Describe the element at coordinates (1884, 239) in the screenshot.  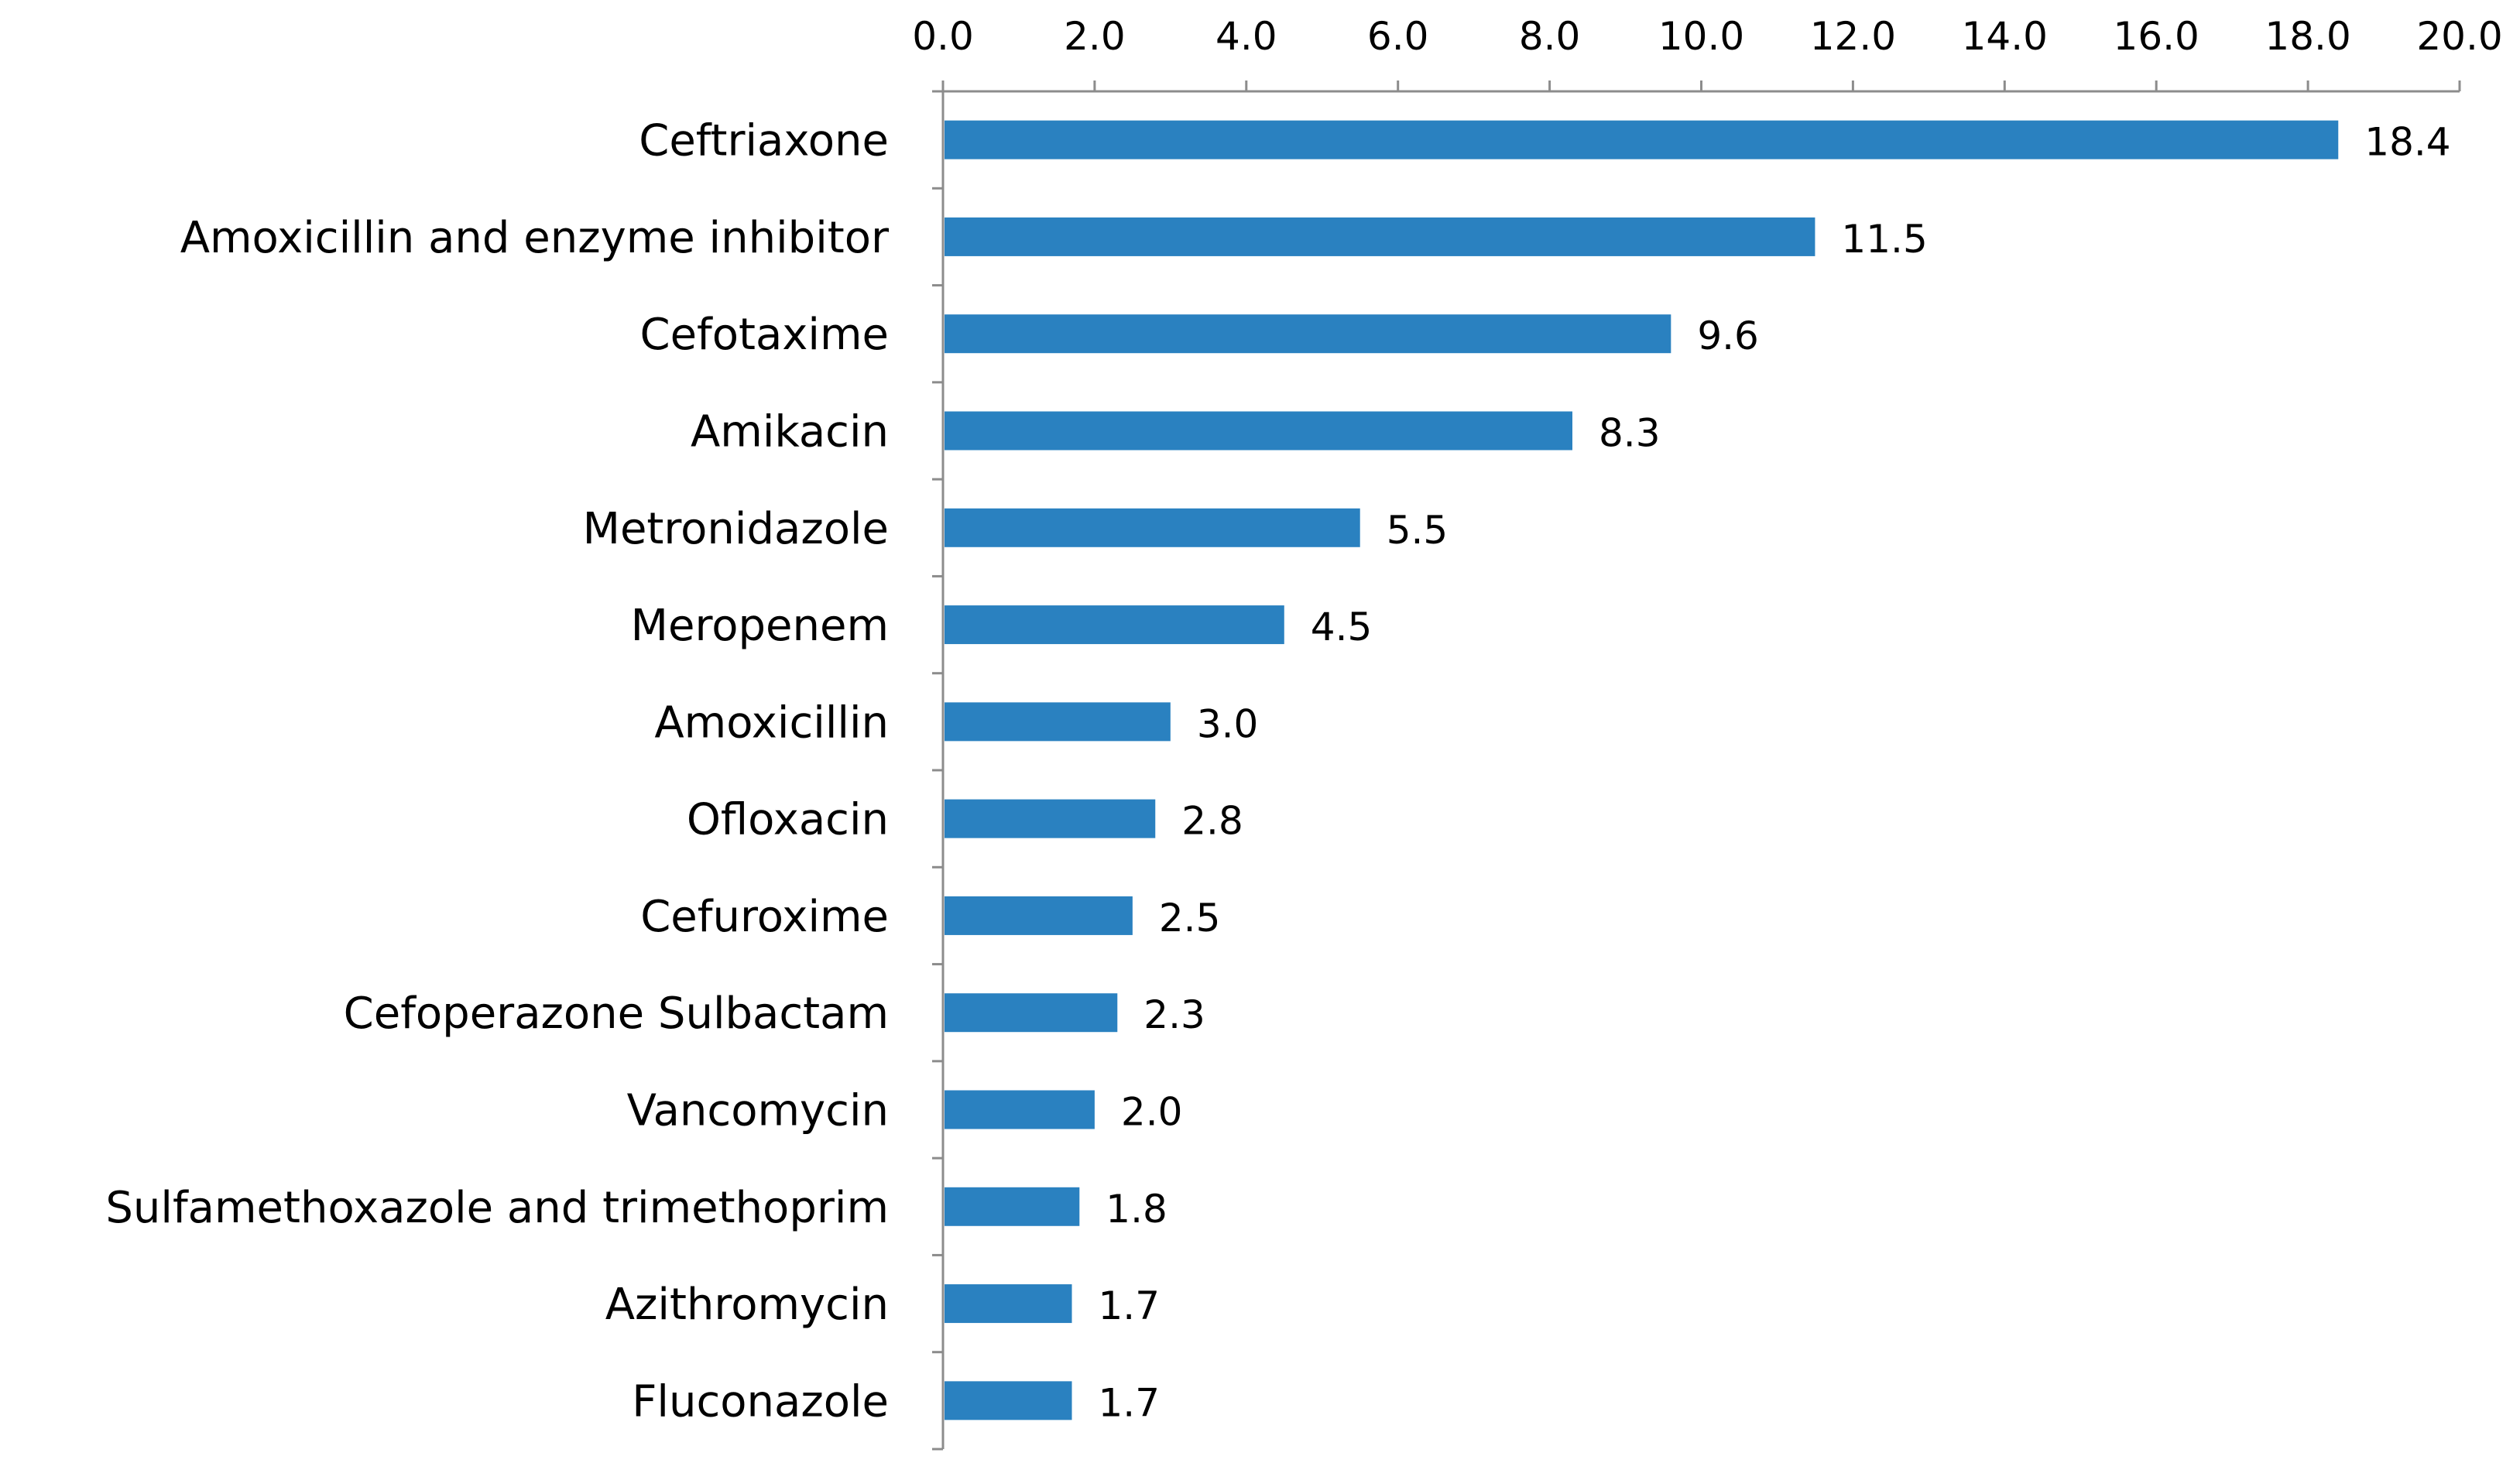
I see `data-label: 11.5` at that location.